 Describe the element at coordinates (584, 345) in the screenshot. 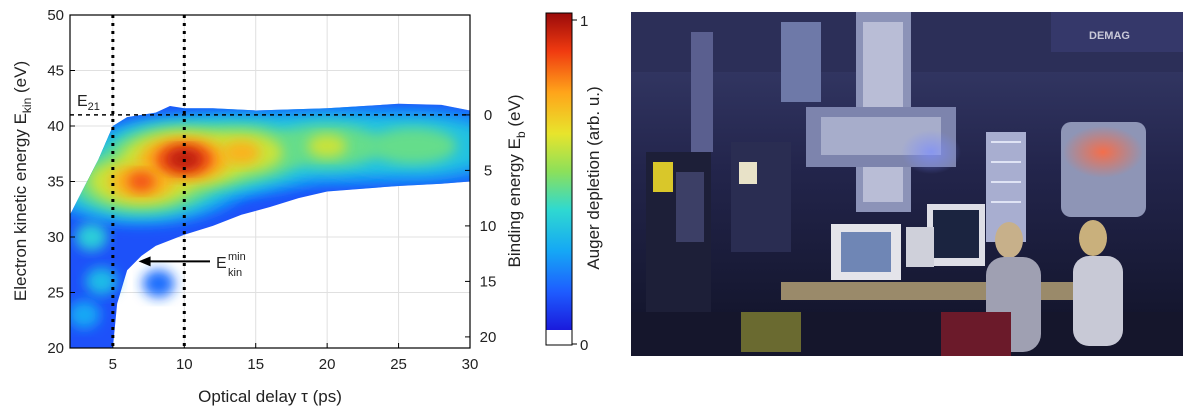

I see `colorbar-tick-label-bottom: 0` at that location.